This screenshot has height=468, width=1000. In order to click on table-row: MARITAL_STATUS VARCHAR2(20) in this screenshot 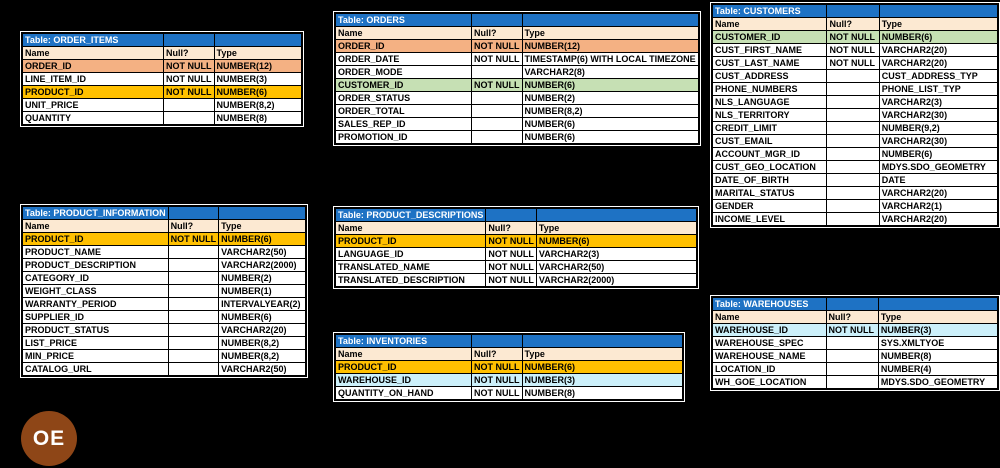, I will do `click(855, 193)`.